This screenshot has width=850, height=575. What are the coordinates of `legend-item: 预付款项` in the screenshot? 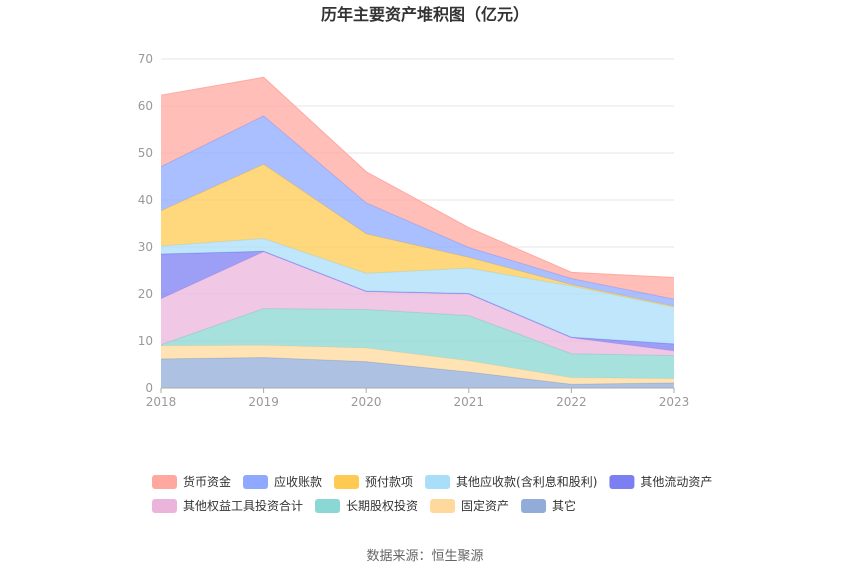 It's located at (373, 482).